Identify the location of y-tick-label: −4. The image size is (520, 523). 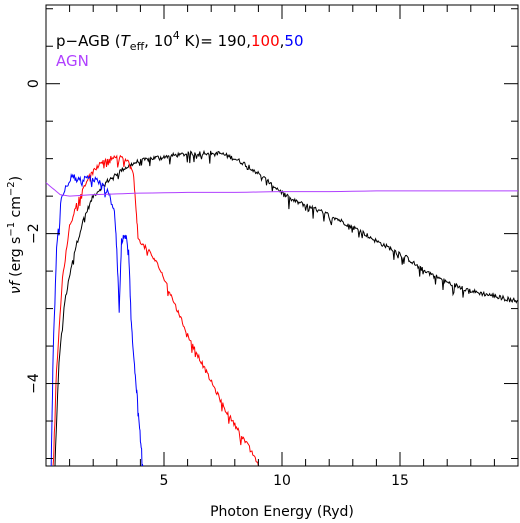
(34, 383).